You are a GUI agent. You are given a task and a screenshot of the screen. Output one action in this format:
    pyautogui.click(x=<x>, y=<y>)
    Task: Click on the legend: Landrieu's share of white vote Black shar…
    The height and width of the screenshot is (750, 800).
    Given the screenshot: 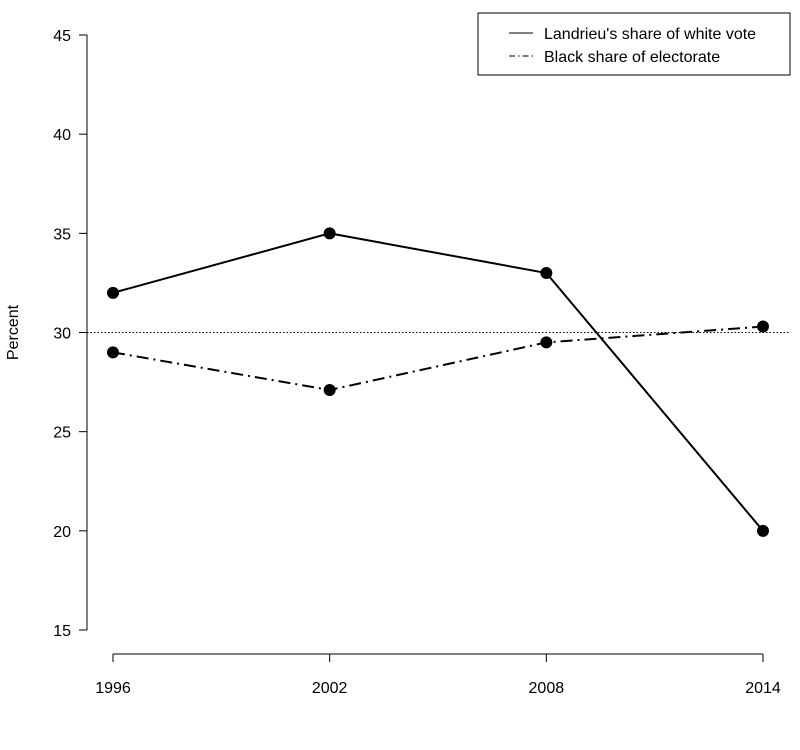 What is the action you would take?
    pyautogui.click(x=634, y=44)
    